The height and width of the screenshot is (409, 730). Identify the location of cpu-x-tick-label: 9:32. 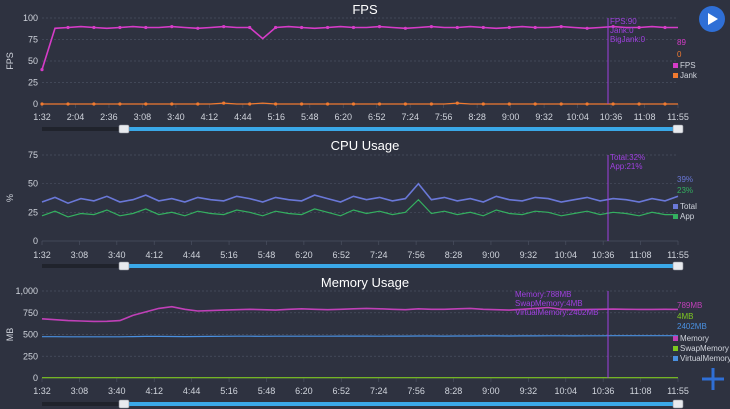
(529, 255).